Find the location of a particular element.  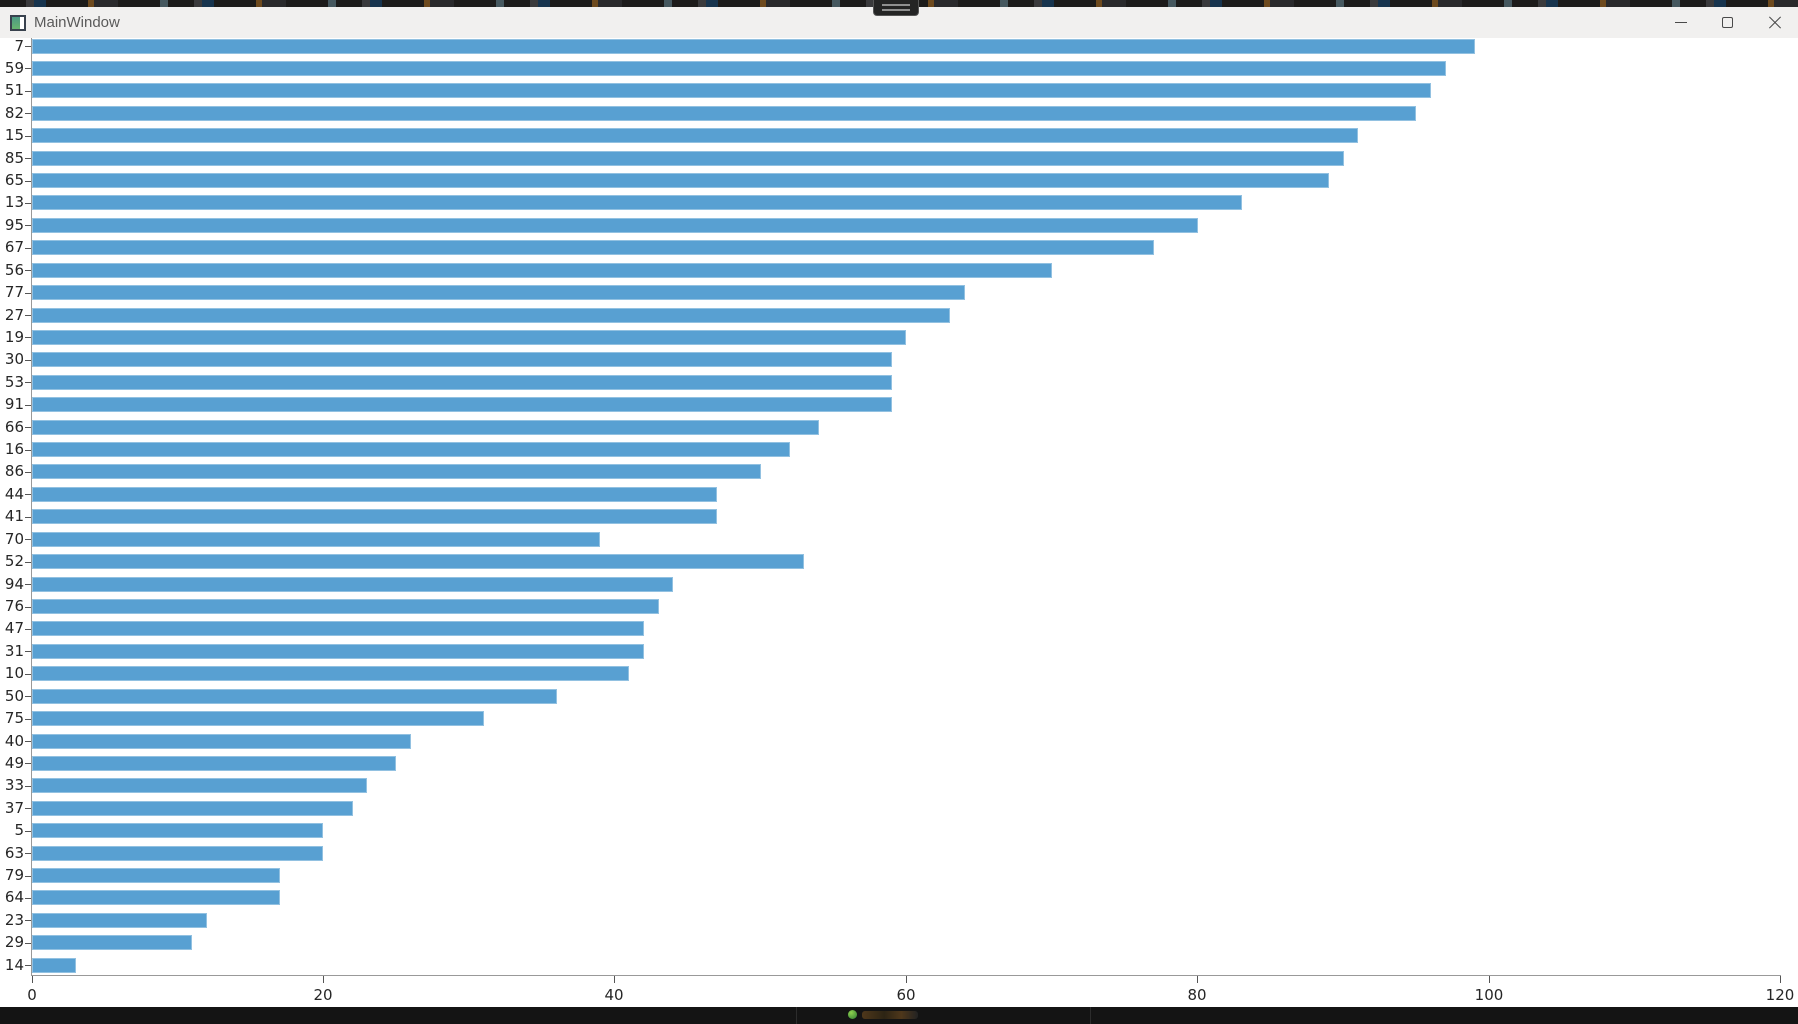

y-tick-label: 85 is located at coordinates (14, 158).